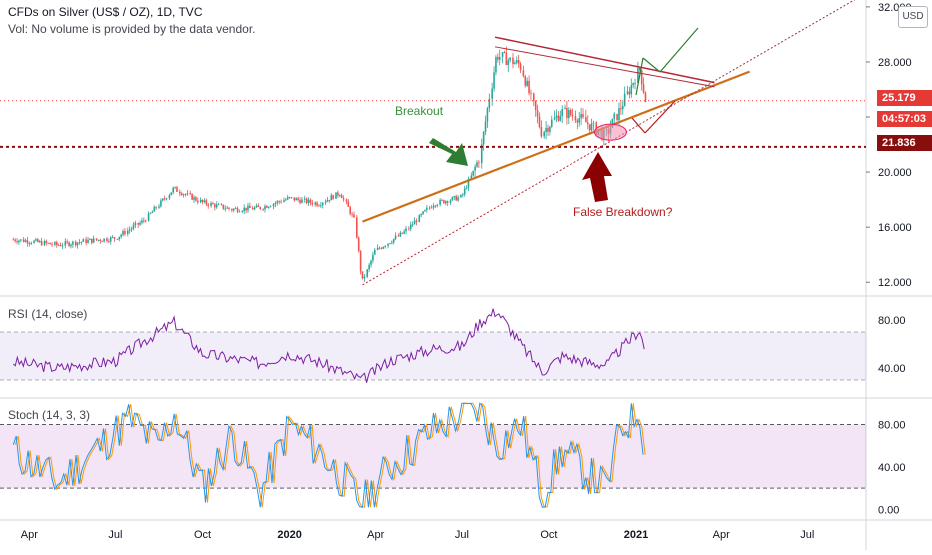  I want to click on currency-button: USD, so click(913, 17).